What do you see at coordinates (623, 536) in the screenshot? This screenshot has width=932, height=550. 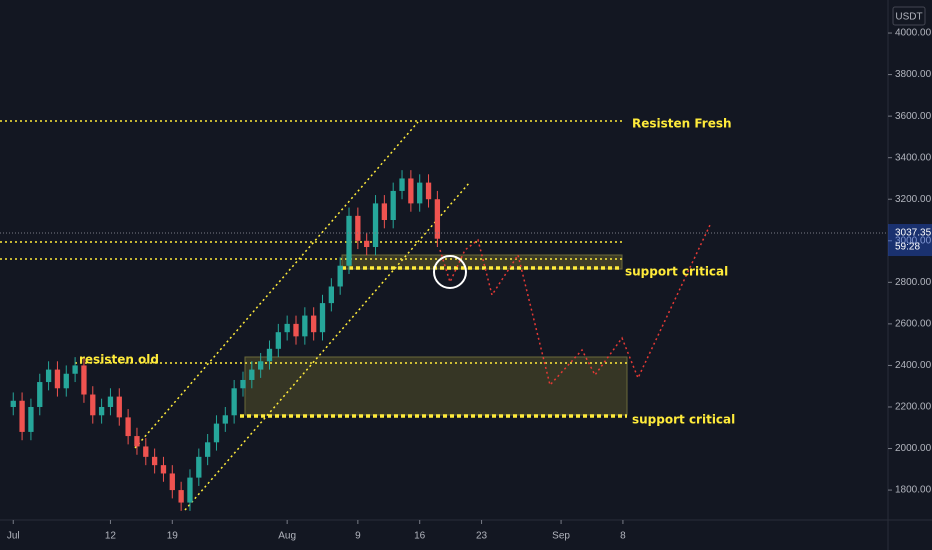 I see `x-tick-label: 8` at bounding box center [623, 536].